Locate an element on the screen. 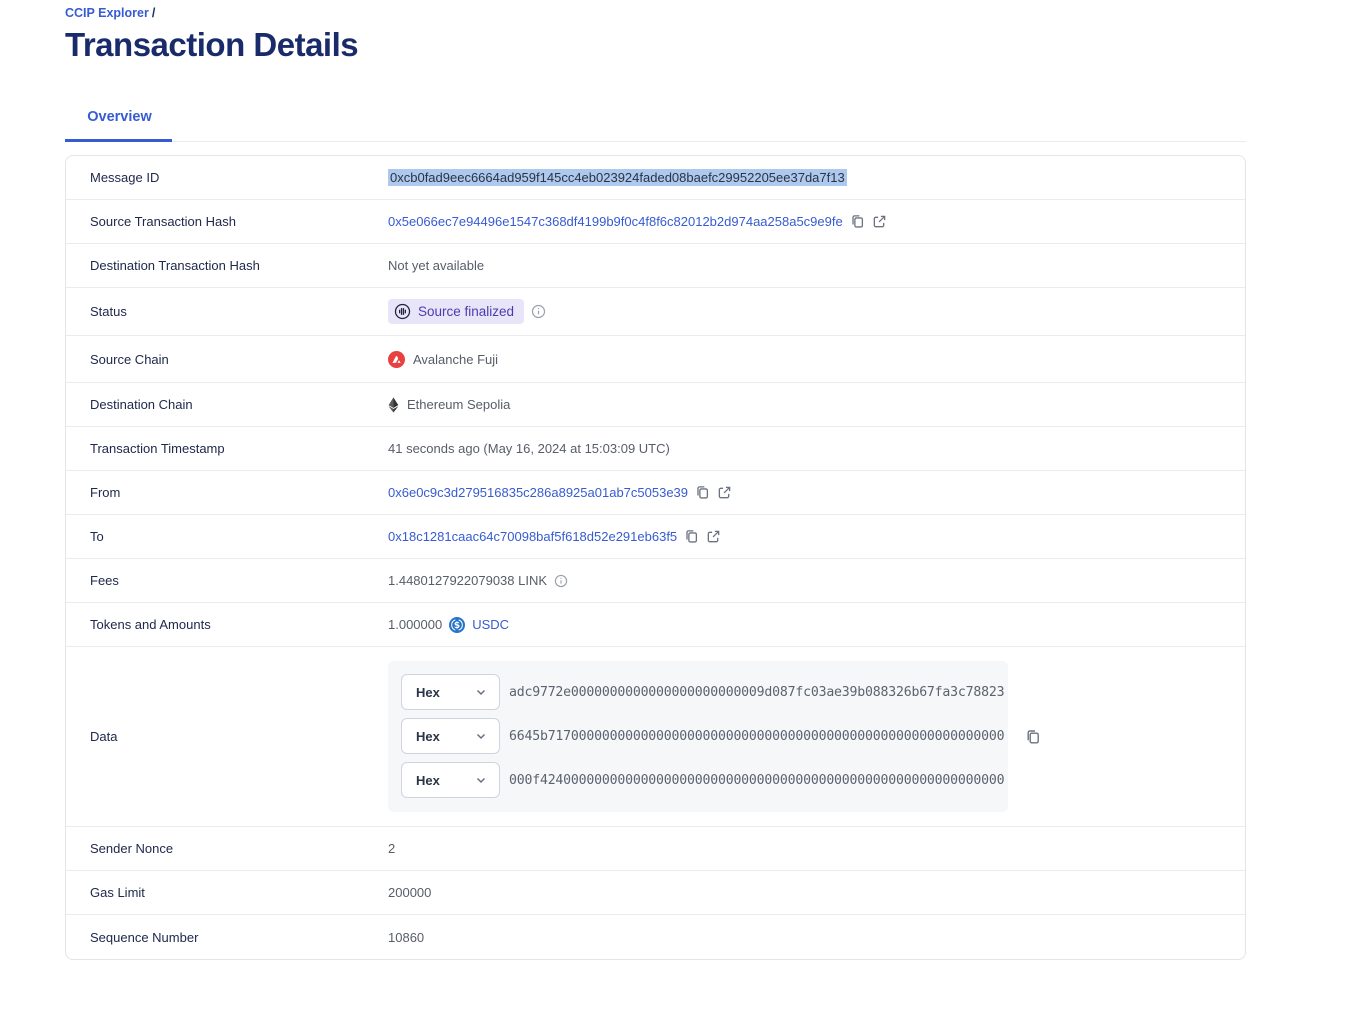  page-title: Transaction Details is located at coordinates (212, 44).